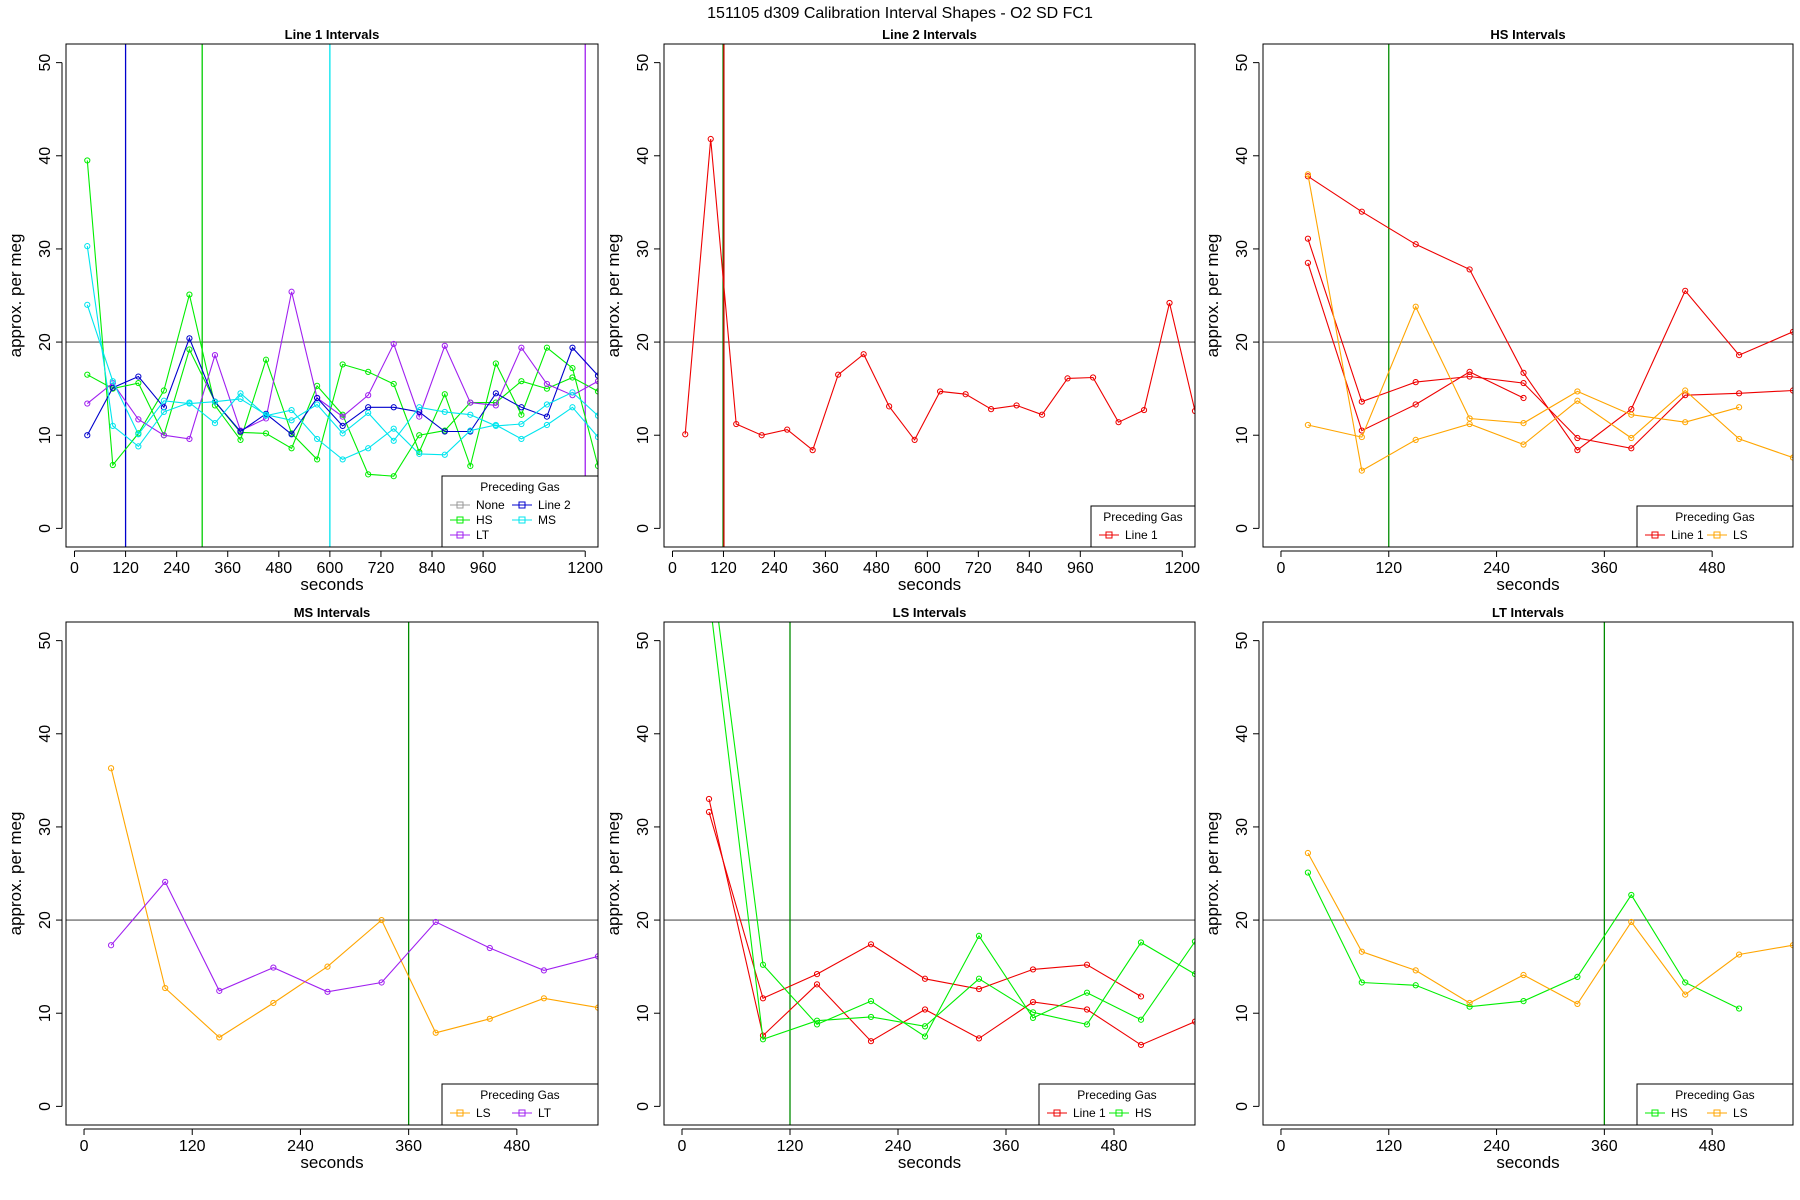 The width and height of the screenshot is (1800, 1200). What do you see at coordinates (1141, 535) in the screenshot?
I see `legend-label: Line 1` at bounding box center [1141, 535].